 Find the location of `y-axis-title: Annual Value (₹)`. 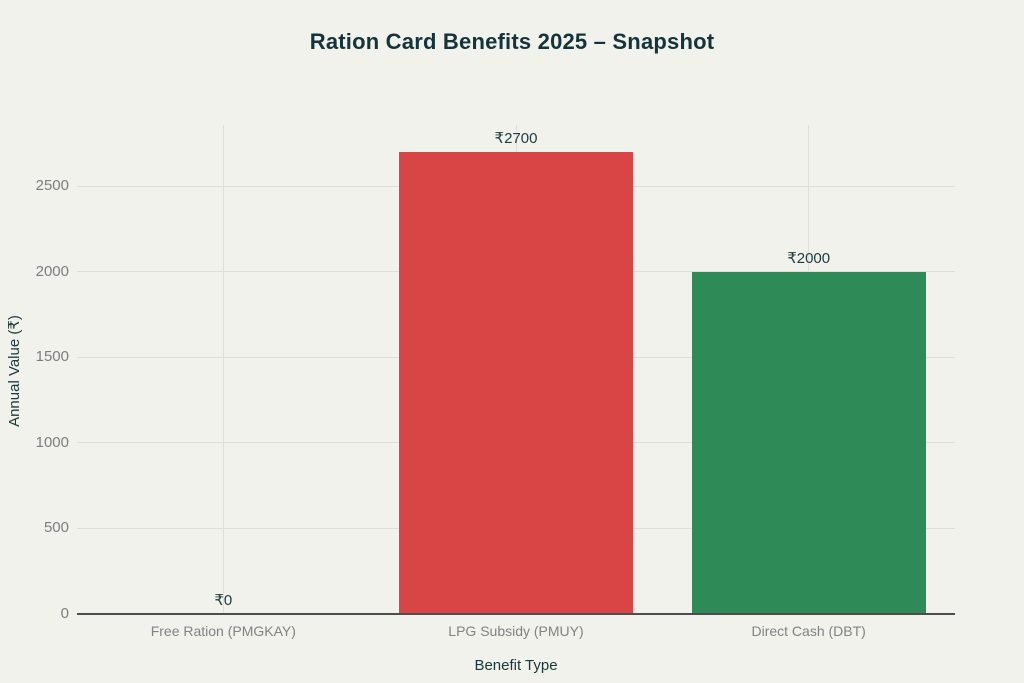

y-axis-title: Annual Value (₹) is located at coordinates (14, 371).